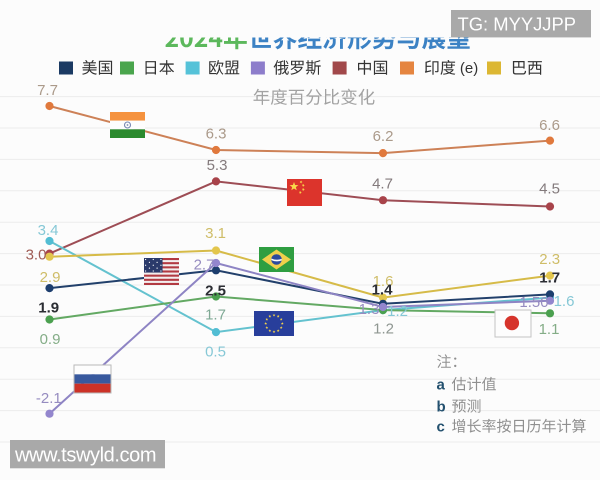 The image size is (600, 480). What do you see at coordinates (36, 255) in the screenshot?
I see `svg-text: 3.0` at bounding box center [36, 255].